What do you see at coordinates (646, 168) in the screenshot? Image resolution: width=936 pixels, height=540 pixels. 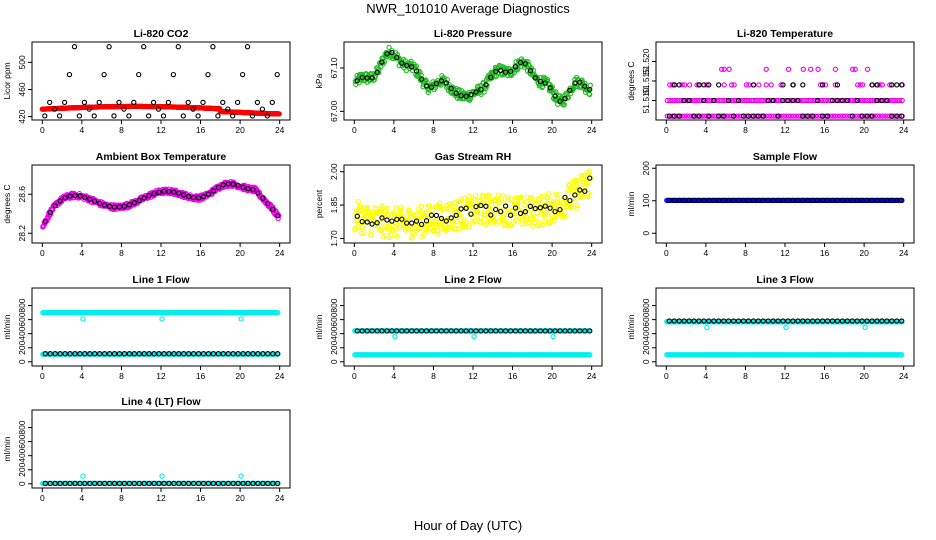 I see `y-tick-label: 200` at bounding box center [646, 168].